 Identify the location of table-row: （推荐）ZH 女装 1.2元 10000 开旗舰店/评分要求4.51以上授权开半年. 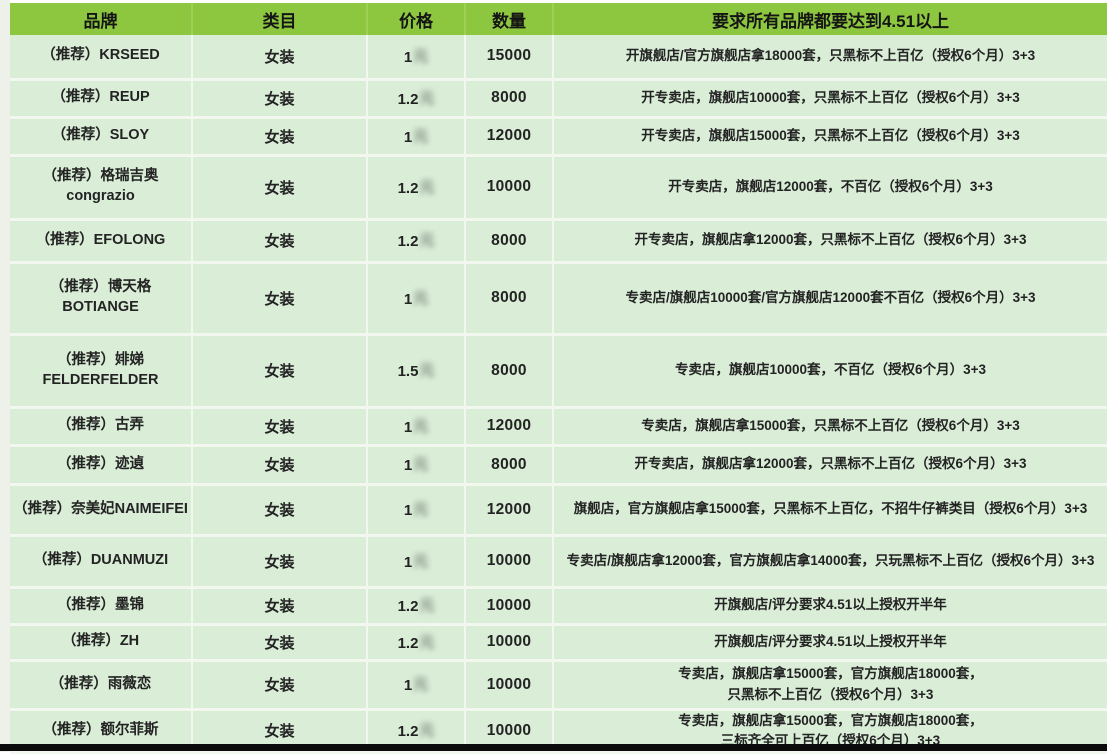
(558, 643).